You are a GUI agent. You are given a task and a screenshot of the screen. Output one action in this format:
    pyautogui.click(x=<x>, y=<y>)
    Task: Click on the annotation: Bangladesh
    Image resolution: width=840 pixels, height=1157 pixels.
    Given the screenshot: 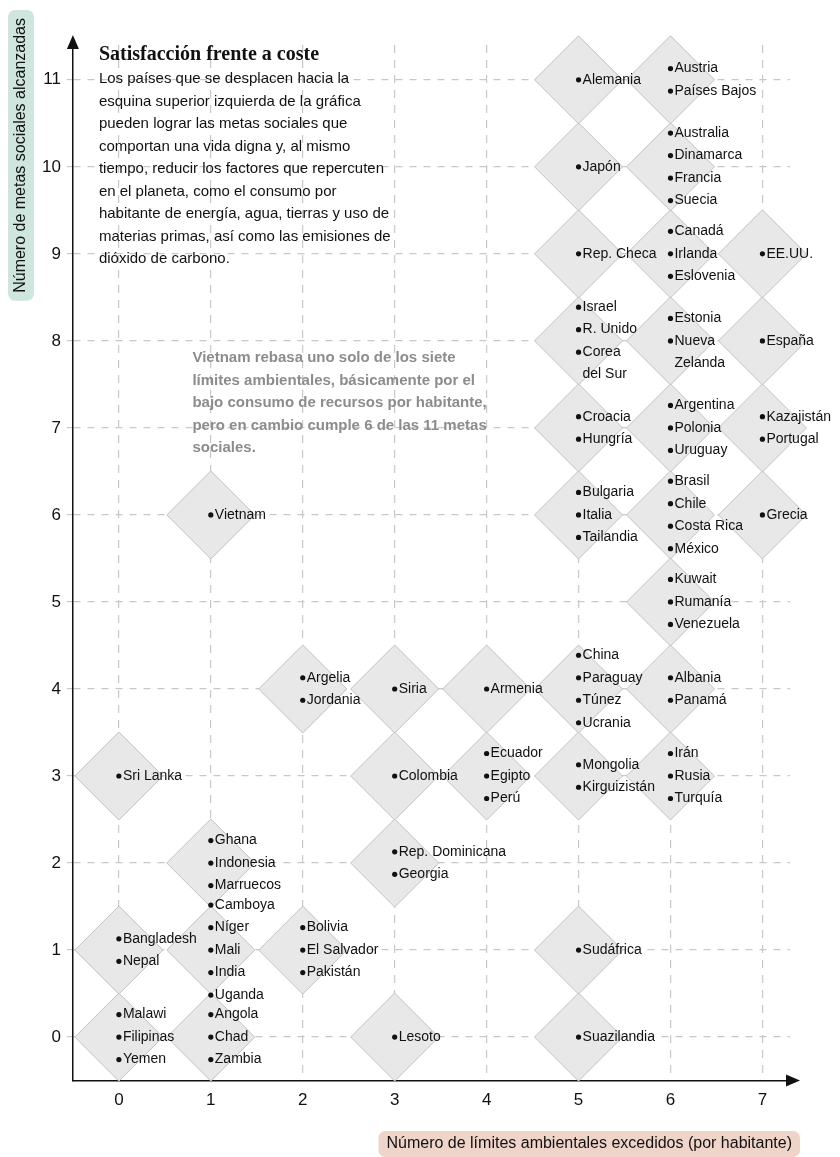 What is the action you would take?
    pyautogui.click(x=159, y=937)
    